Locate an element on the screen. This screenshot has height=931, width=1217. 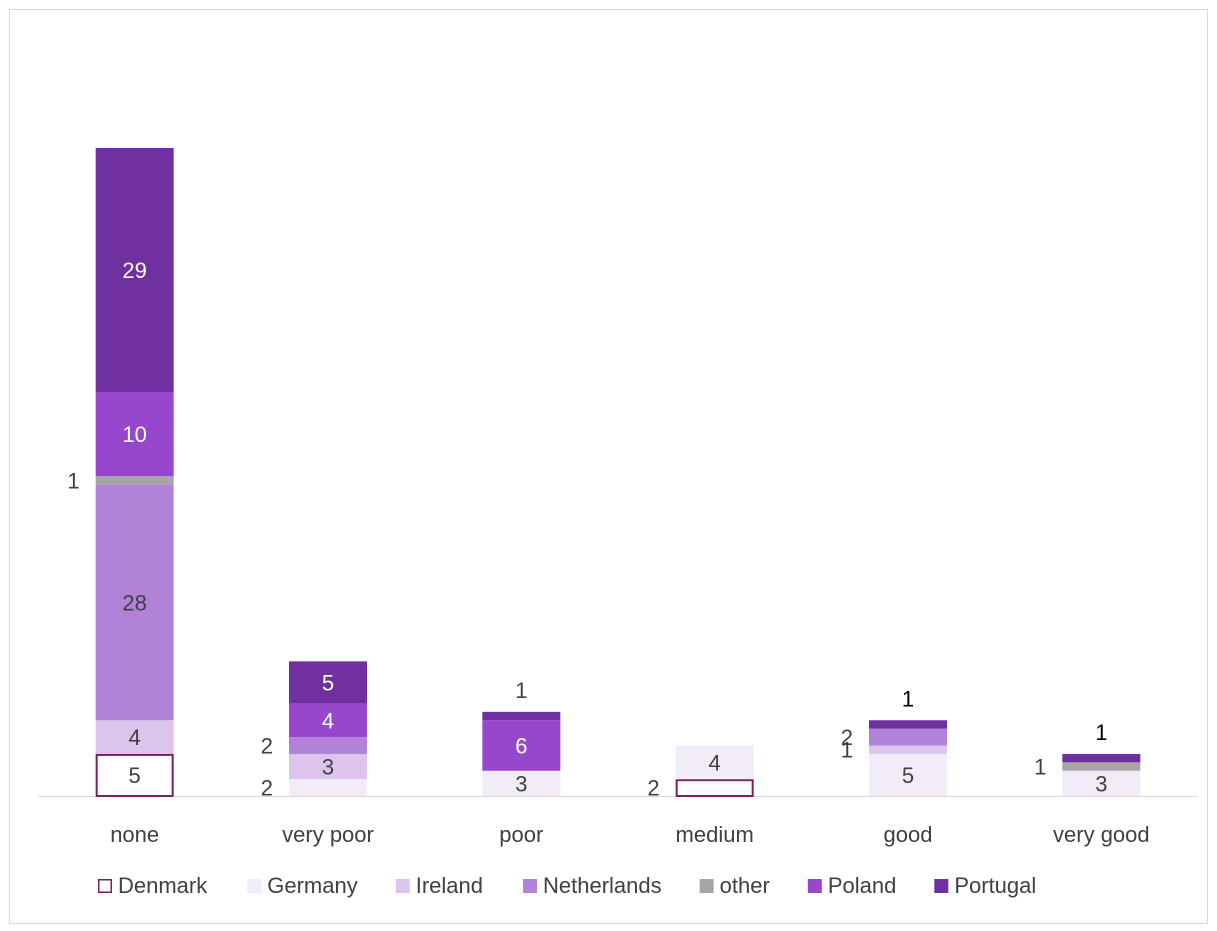
data-label-germany-4: 5 is located at coordinates (908, 775).